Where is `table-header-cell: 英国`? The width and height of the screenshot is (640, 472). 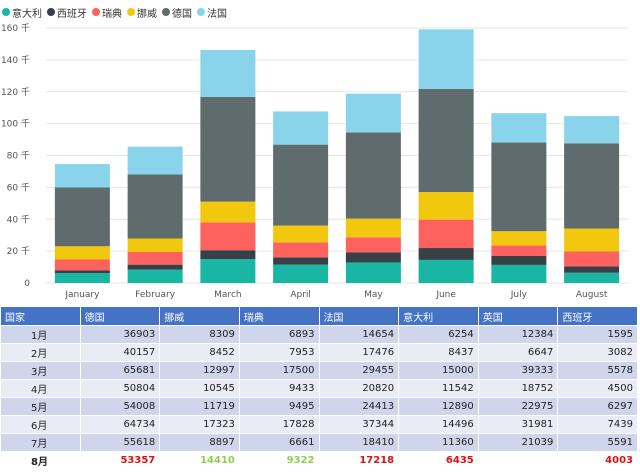
table-header-cell: 英国 is located at coordinates (518, 316).